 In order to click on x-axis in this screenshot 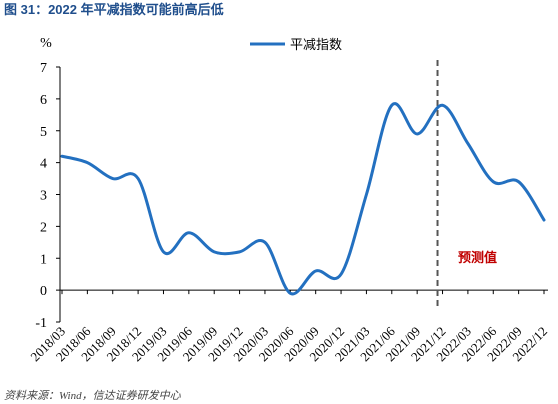, I will do `click(304, 292)`.